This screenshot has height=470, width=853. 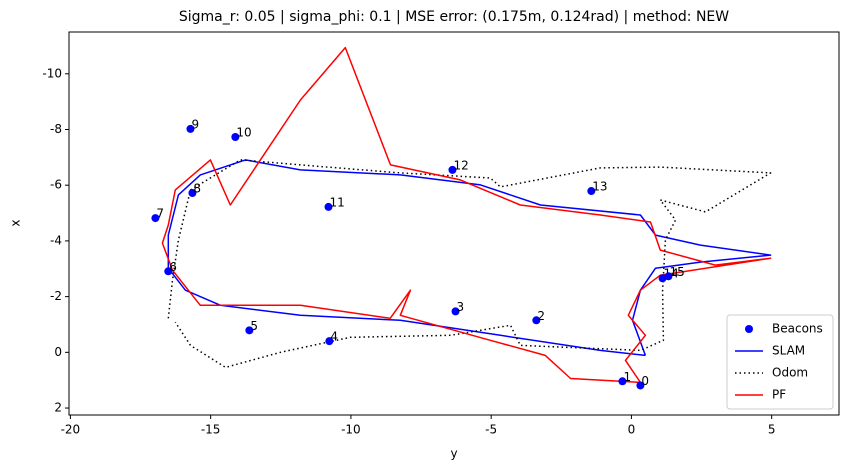 I want to click on legend-label: SLAM, so click(x=788, y=351).